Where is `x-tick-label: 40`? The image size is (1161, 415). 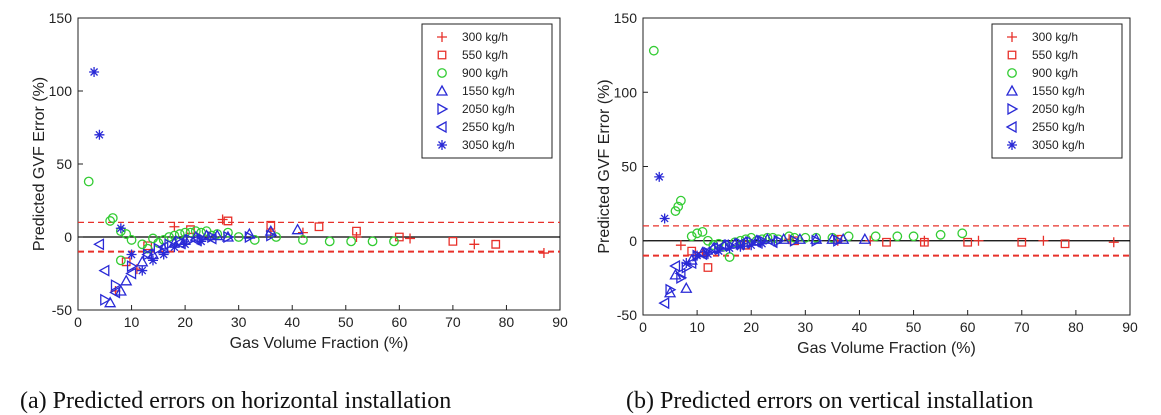 x-tick-label: 40 is located at coordinates (860, 327).